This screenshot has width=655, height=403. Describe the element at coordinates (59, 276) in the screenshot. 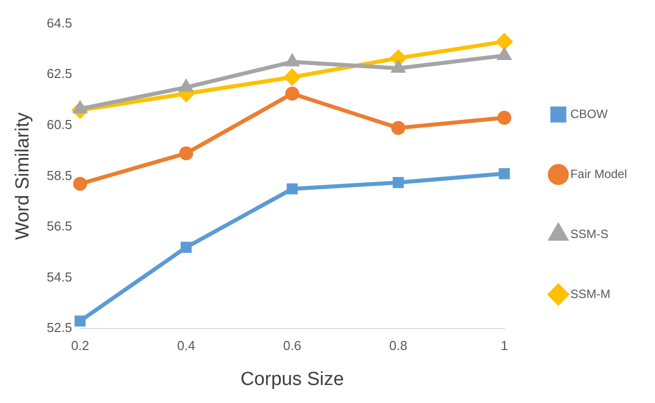

I see `y-tick-label: 54.5` at that location.